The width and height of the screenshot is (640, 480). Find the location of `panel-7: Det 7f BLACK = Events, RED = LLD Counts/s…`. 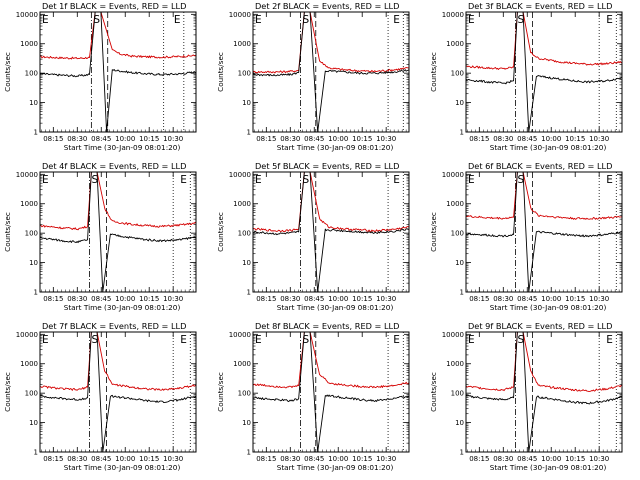

panel-7: Det 7f BLACK = Events, RED = LLD Counts/s… is located at coordinates (100, 396).